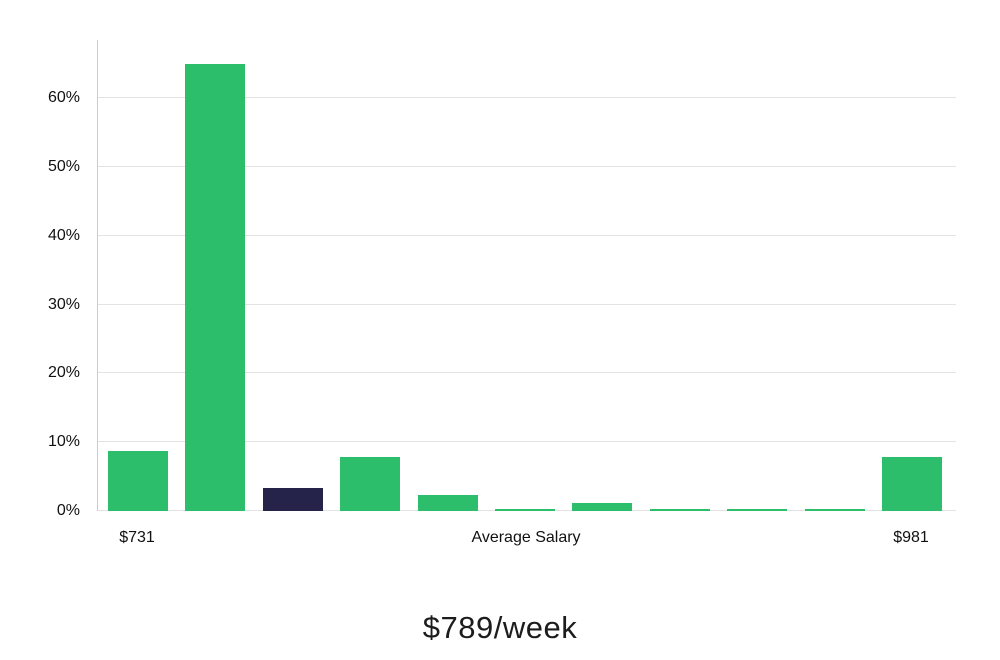  Describe the element at coordinates (63, 442) in the screenshot. I see `y-axis-tick-label: 10%` at that location.